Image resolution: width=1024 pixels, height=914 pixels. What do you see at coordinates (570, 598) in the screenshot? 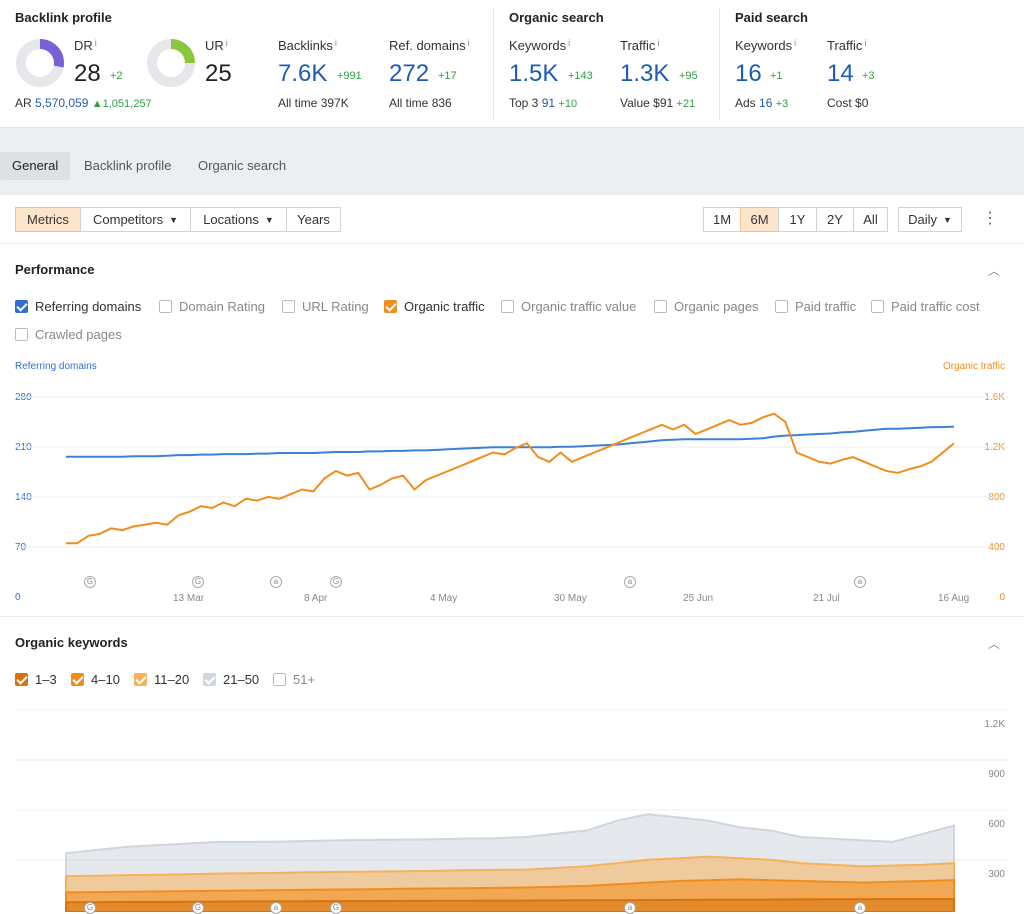
I see `x-tick: 30 May` at bounding box center [570, 598].